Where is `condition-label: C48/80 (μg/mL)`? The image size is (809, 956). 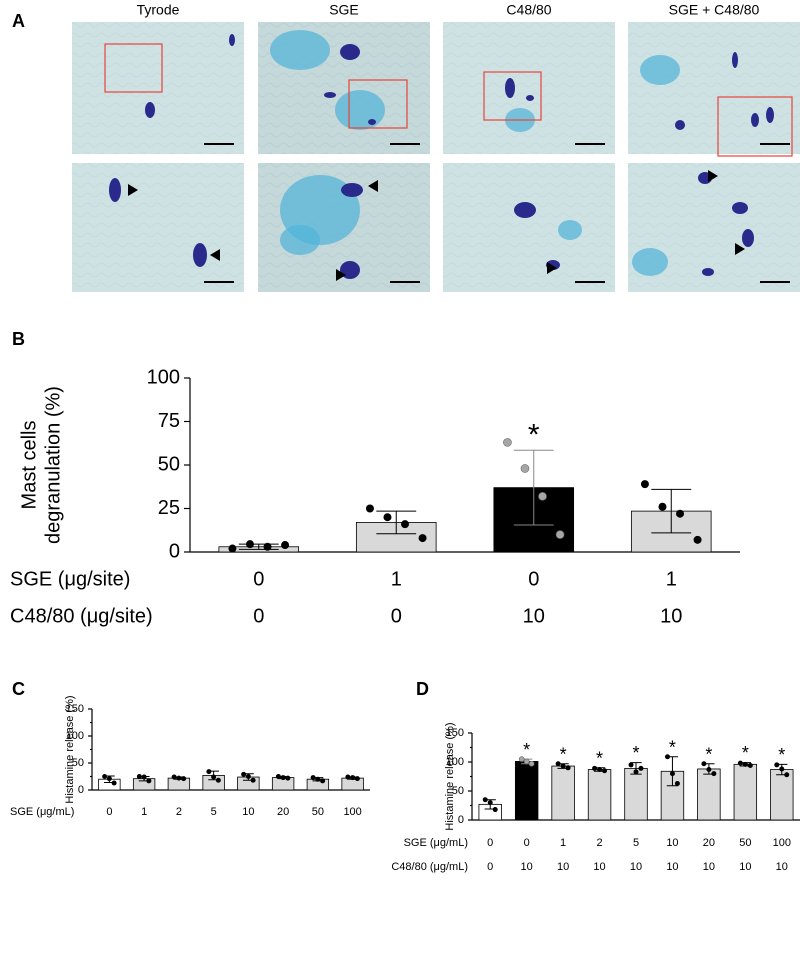 condition-label: C48/80 (μg/mL) is located at coordinates (429, 867).